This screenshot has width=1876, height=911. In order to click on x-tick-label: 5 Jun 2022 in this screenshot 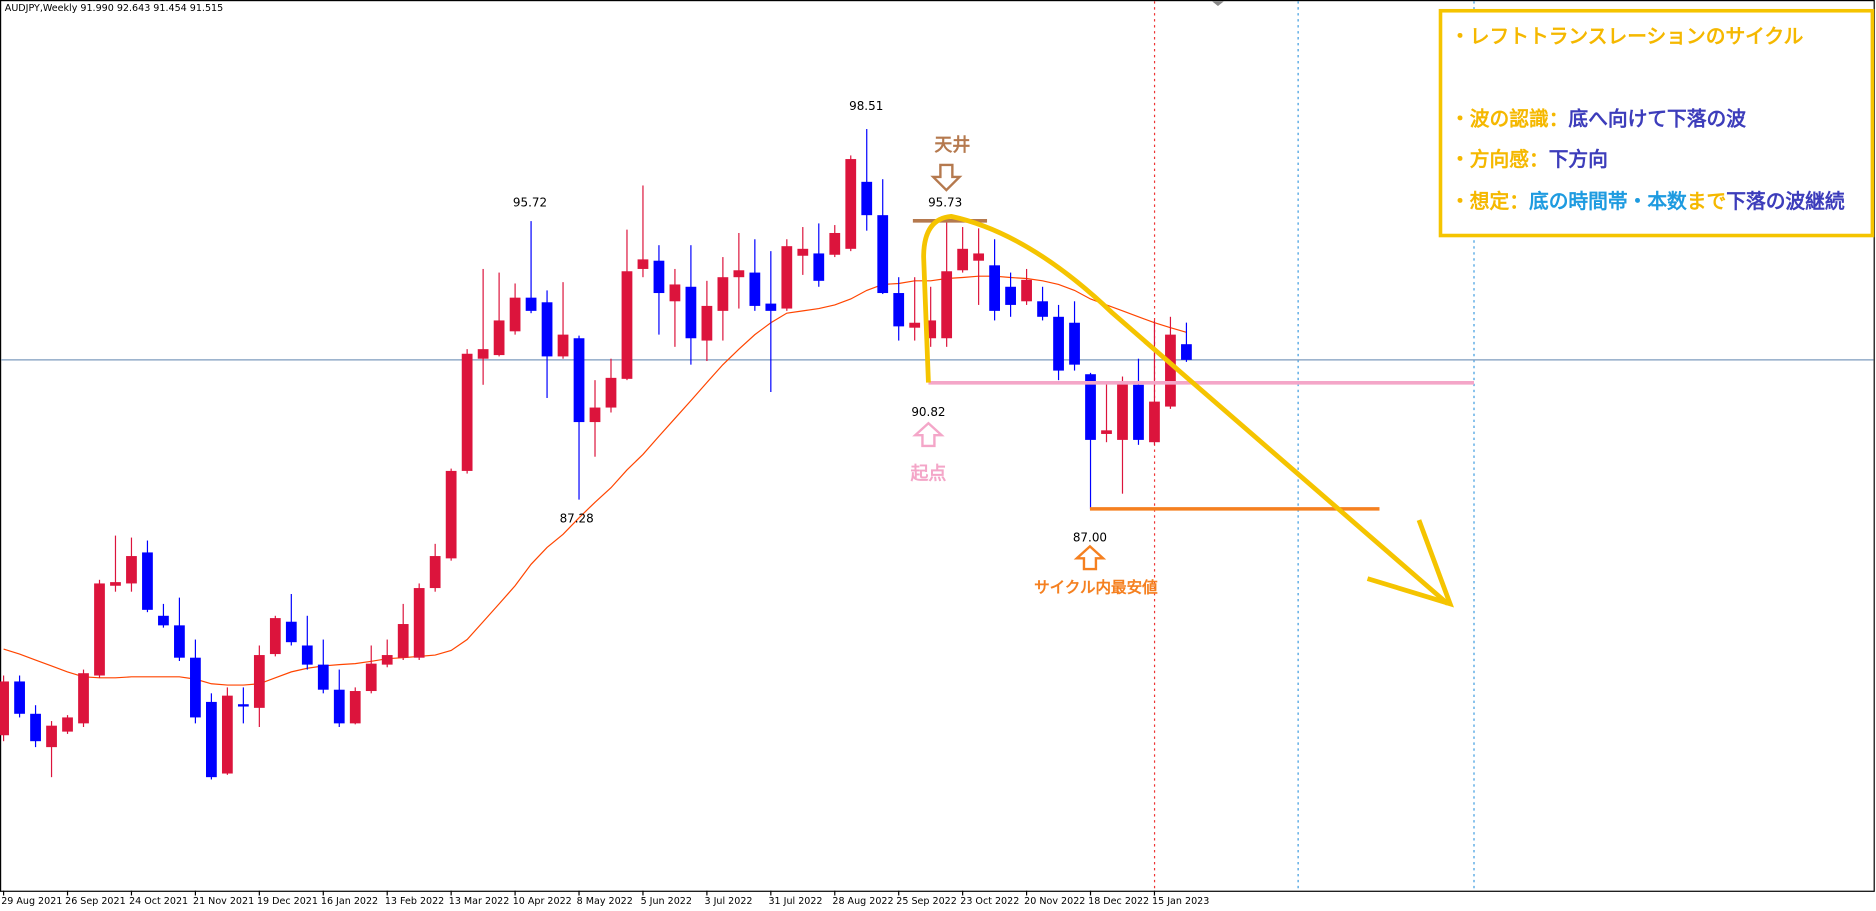, I will do `click(666, 901)`.